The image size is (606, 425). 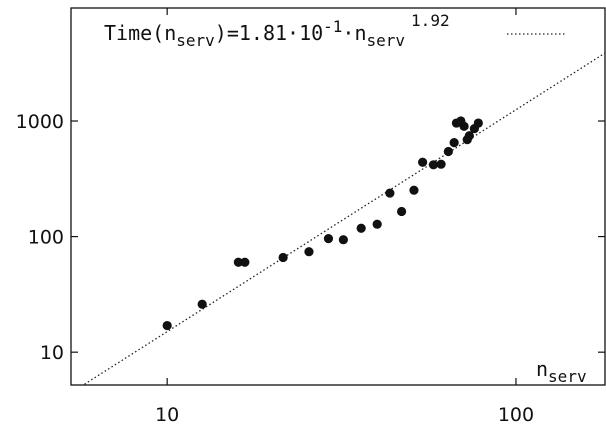 What do you see at coordinates (430, 20) in the screenshot?
I see `legend-sup-2: 1.92` at bounding box center [430, 20].